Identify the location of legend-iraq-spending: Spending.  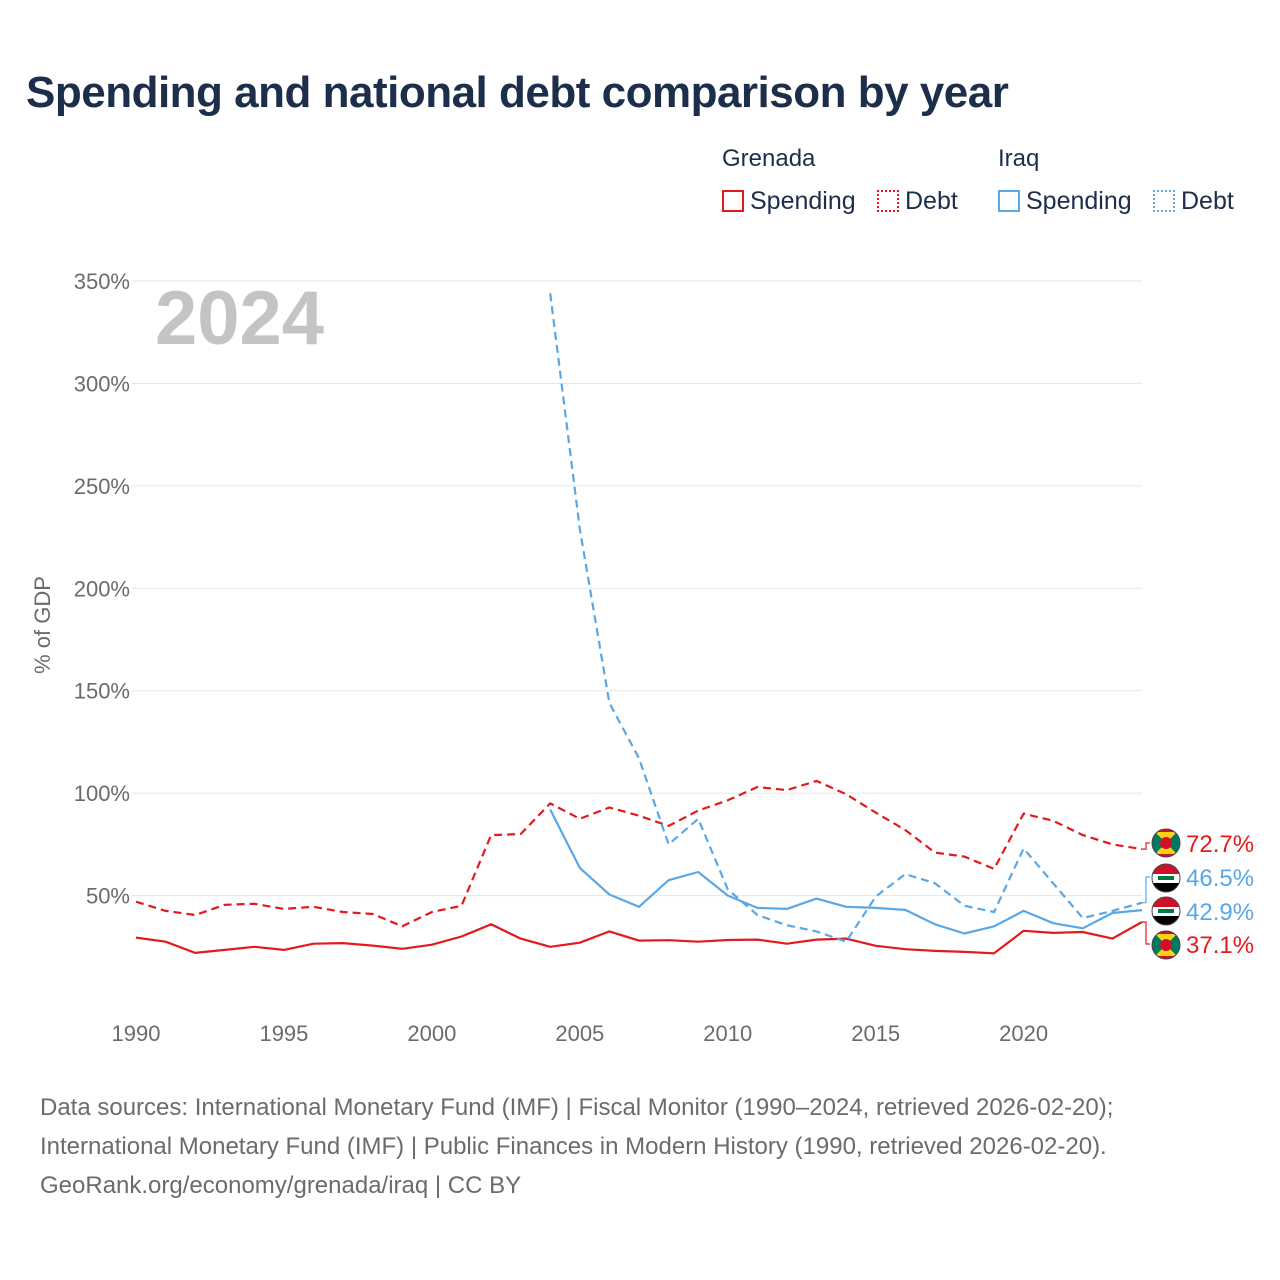
(1065, 201).